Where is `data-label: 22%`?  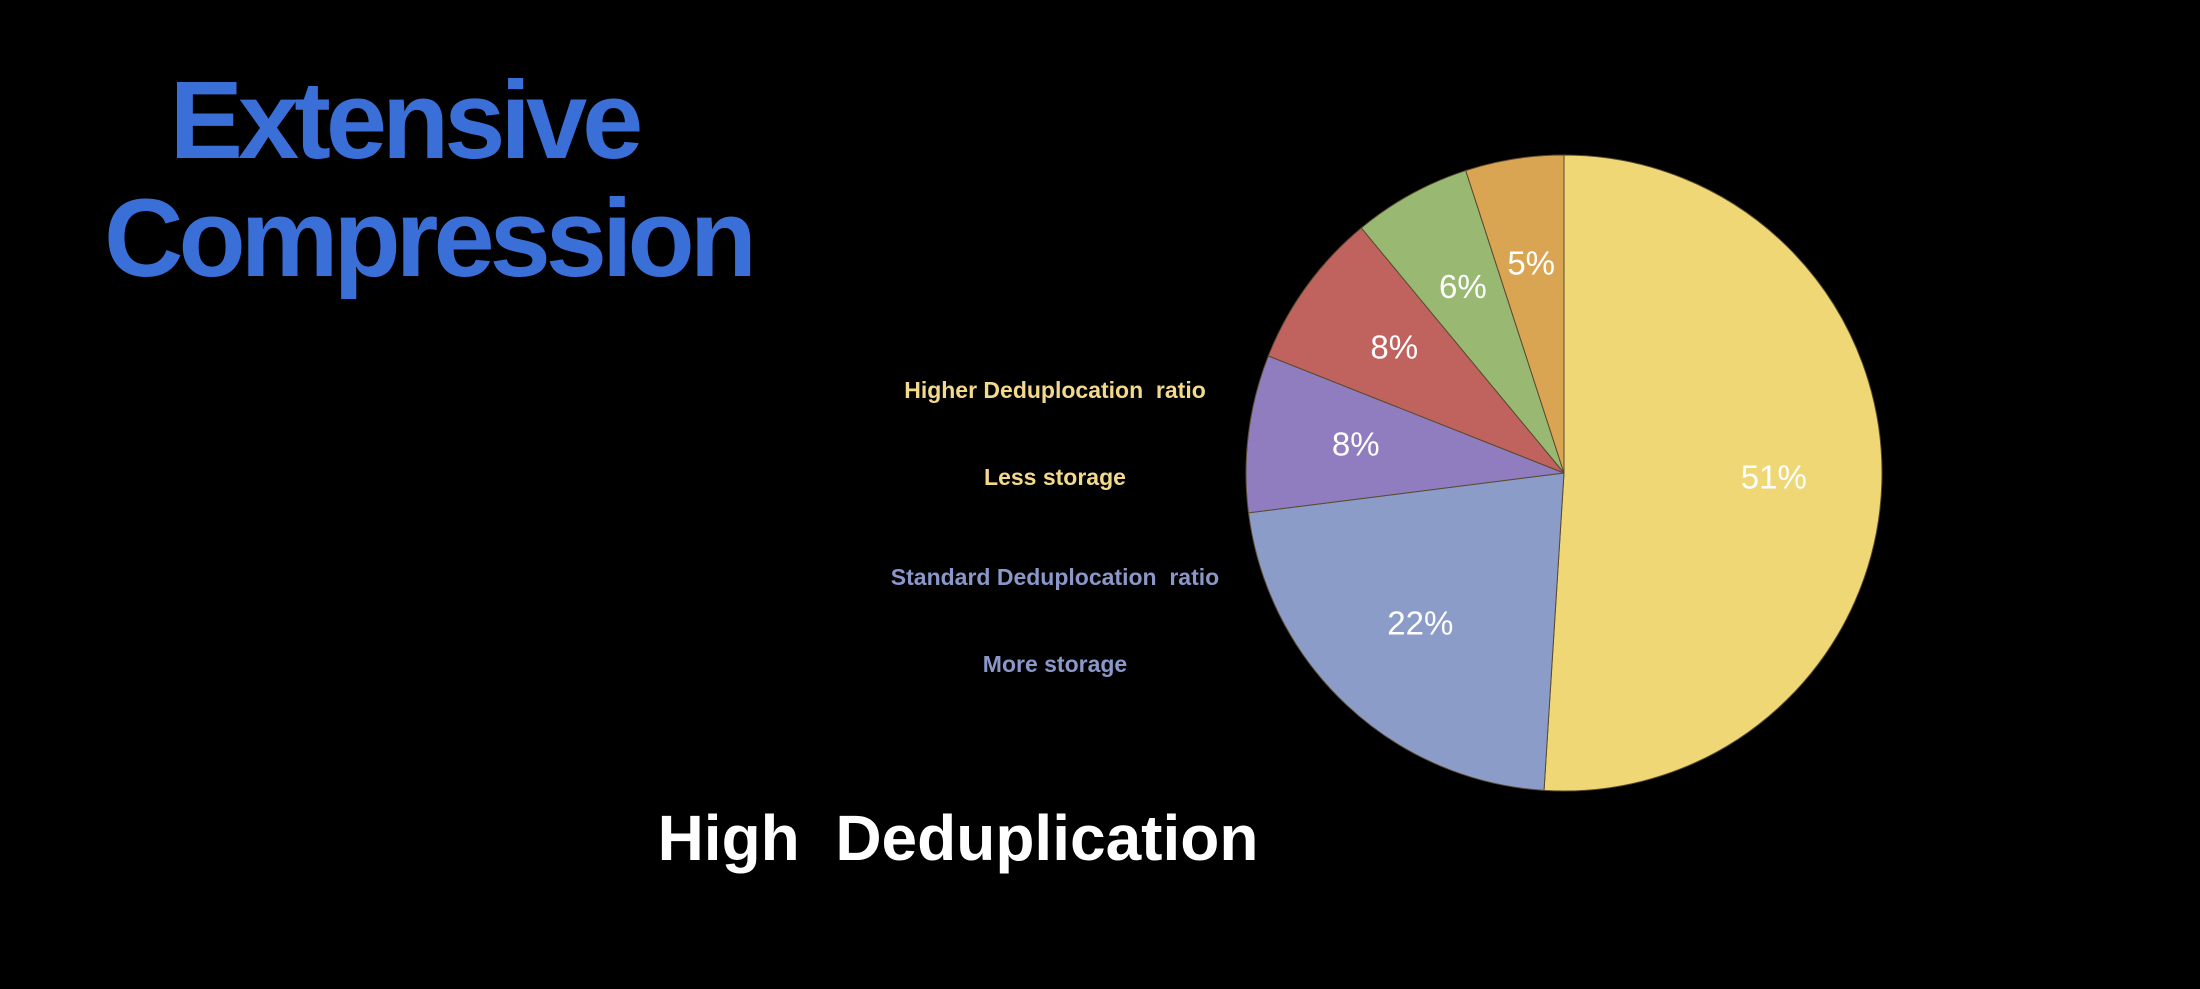 data-label: 22% is located at coordinates (1420, 623).